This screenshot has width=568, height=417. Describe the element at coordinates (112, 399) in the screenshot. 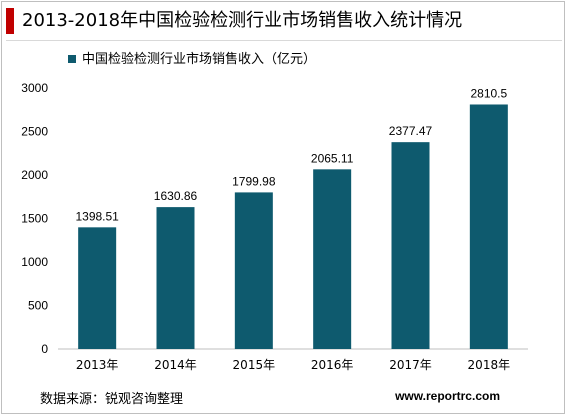

I see `data-source: 数据来源：锐观咨询整理` at that location.